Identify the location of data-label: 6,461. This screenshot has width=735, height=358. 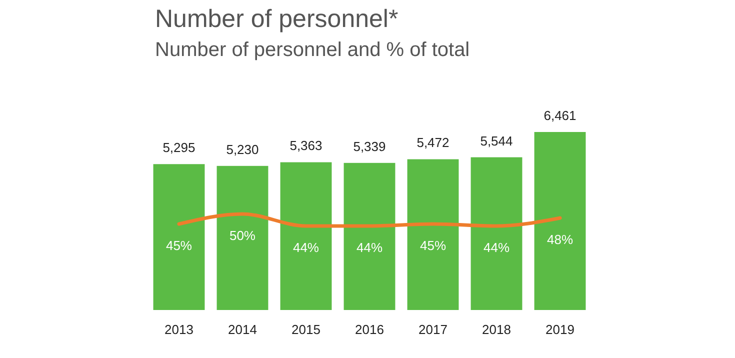
(560, 115).